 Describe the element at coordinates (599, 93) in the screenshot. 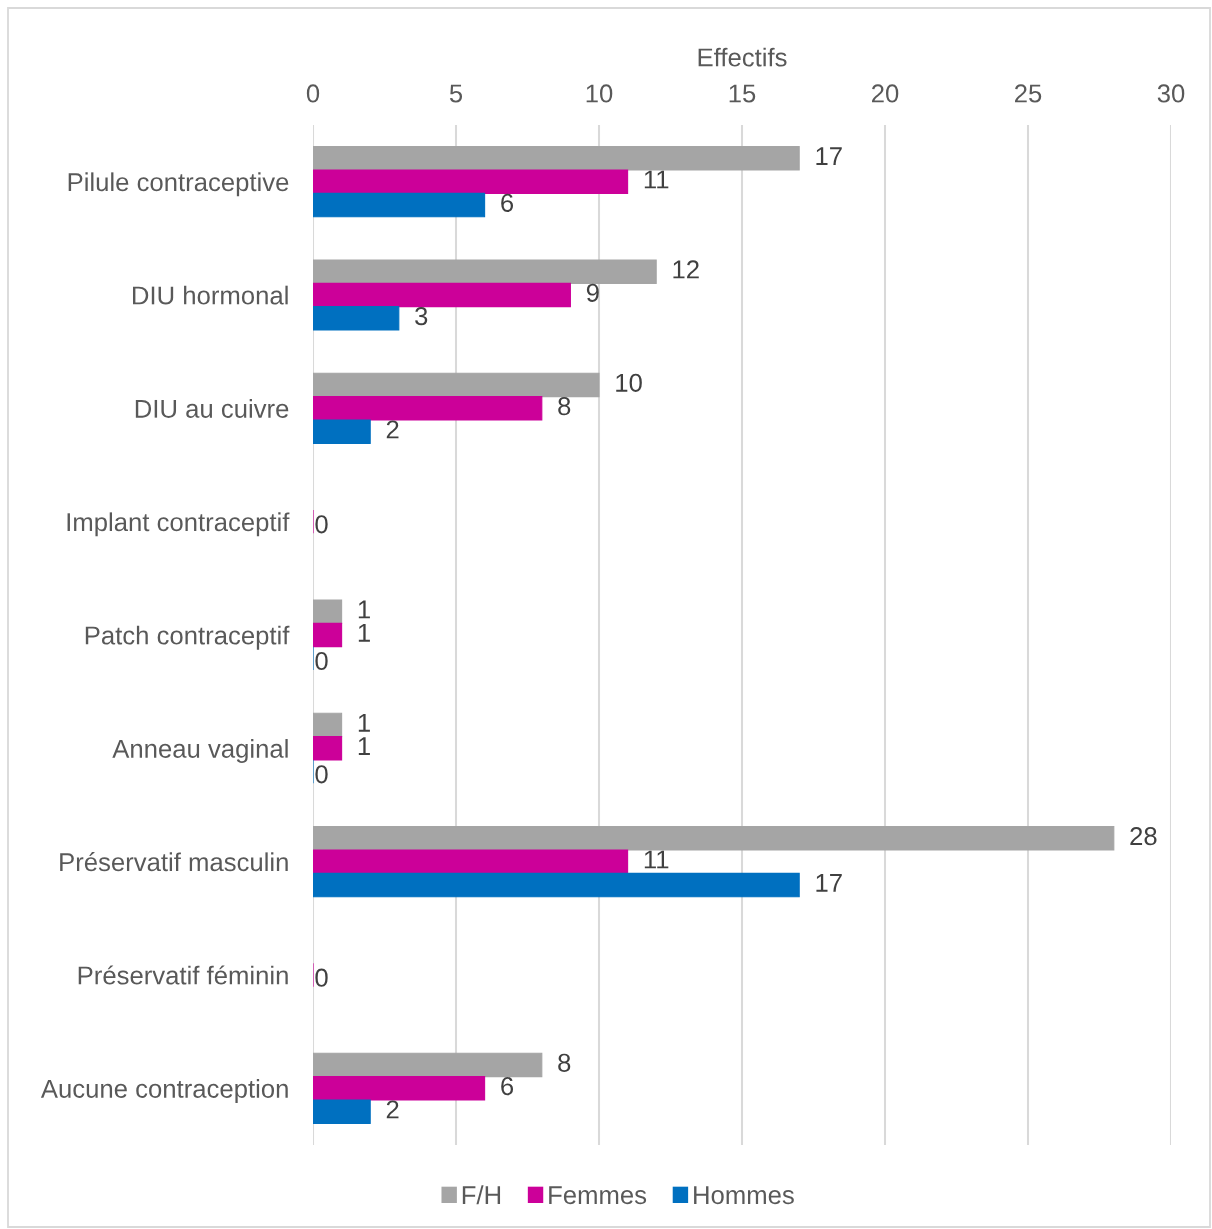

I see `x-tick-label: 10` at that location.